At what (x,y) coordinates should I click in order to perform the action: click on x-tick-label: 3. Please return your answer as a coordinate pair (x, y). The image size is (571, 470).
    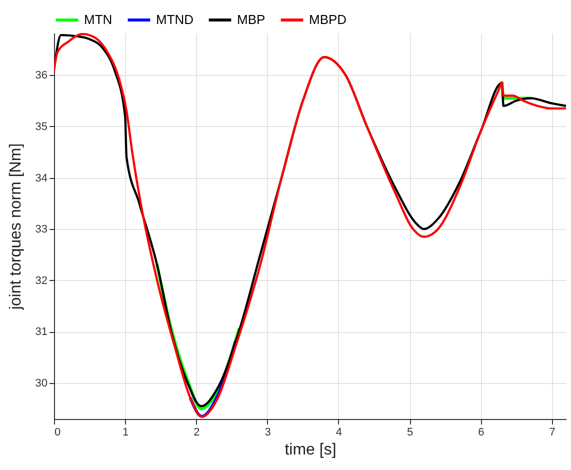
    Looking at the image, I should click on (267, 432).